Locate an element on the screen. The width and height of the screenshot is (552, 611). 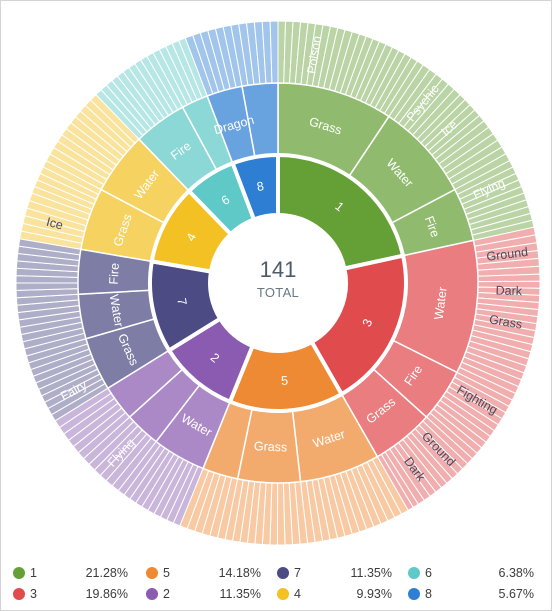
outer-label-3-grass: Grass is located at coordinates (505, 321).